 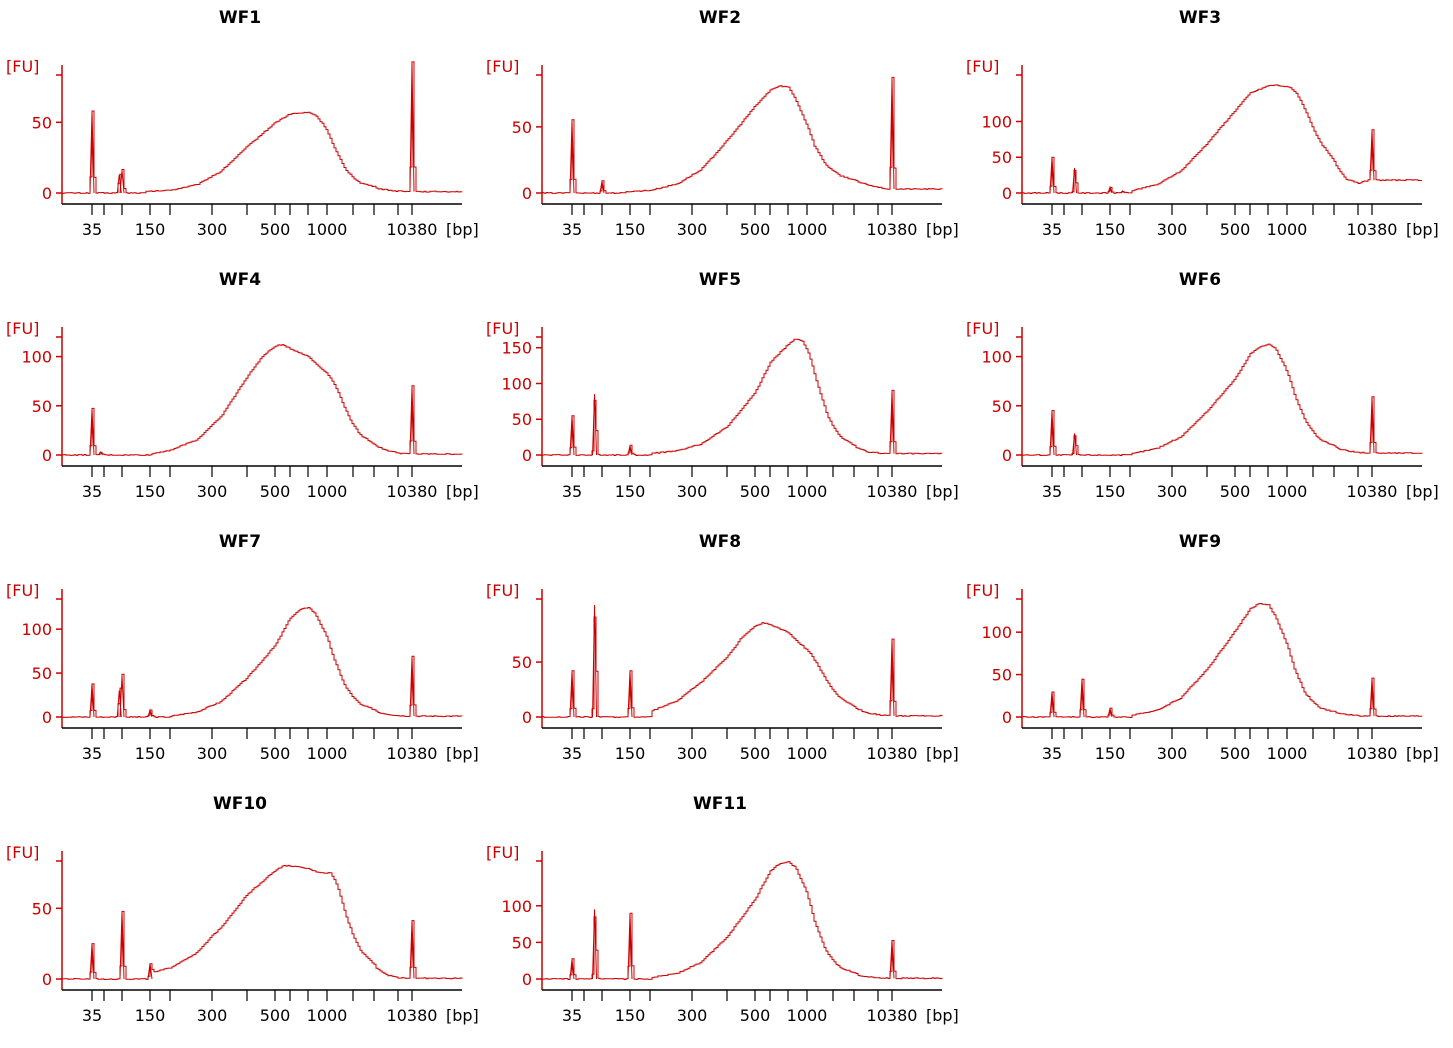 I want to click on electropherogram-panel: WF1 [FU] 0 50 35 150 300 500 1000 10380 [bp], so click(x=240, y=131).